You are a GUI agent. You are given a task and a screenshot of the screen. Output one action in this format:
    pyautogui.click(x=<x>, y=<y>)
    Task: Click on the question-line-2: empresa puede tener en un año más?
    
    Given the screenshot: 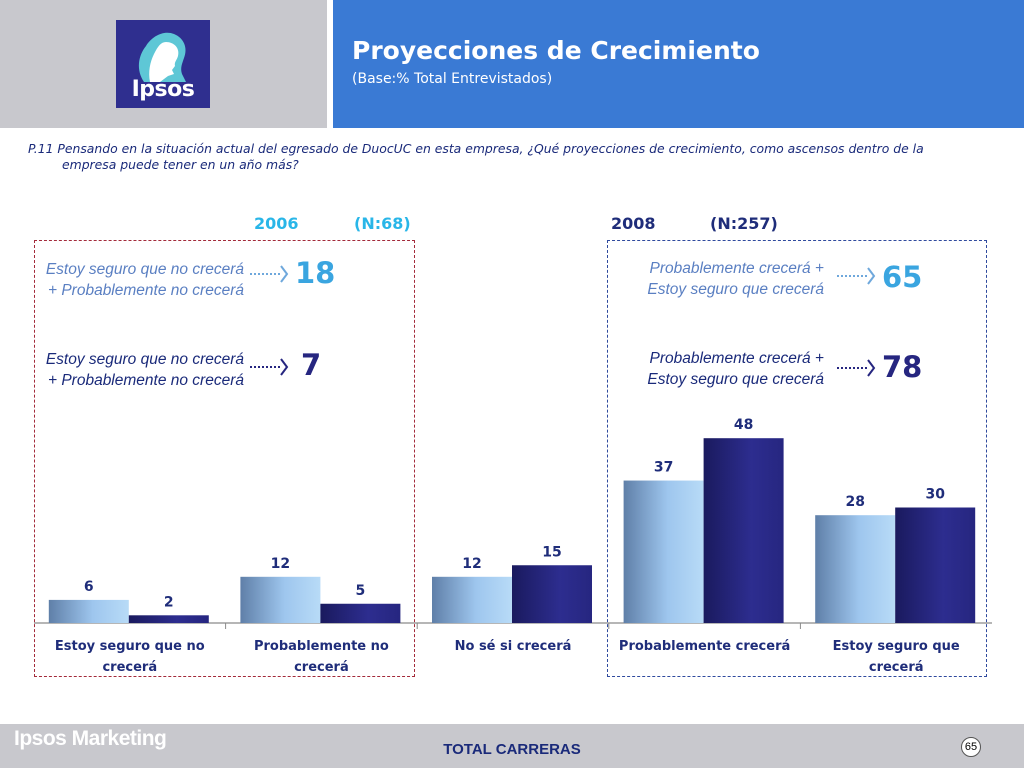 What is the action you would take?
    pyautogui.click(x=180, y=164)
    